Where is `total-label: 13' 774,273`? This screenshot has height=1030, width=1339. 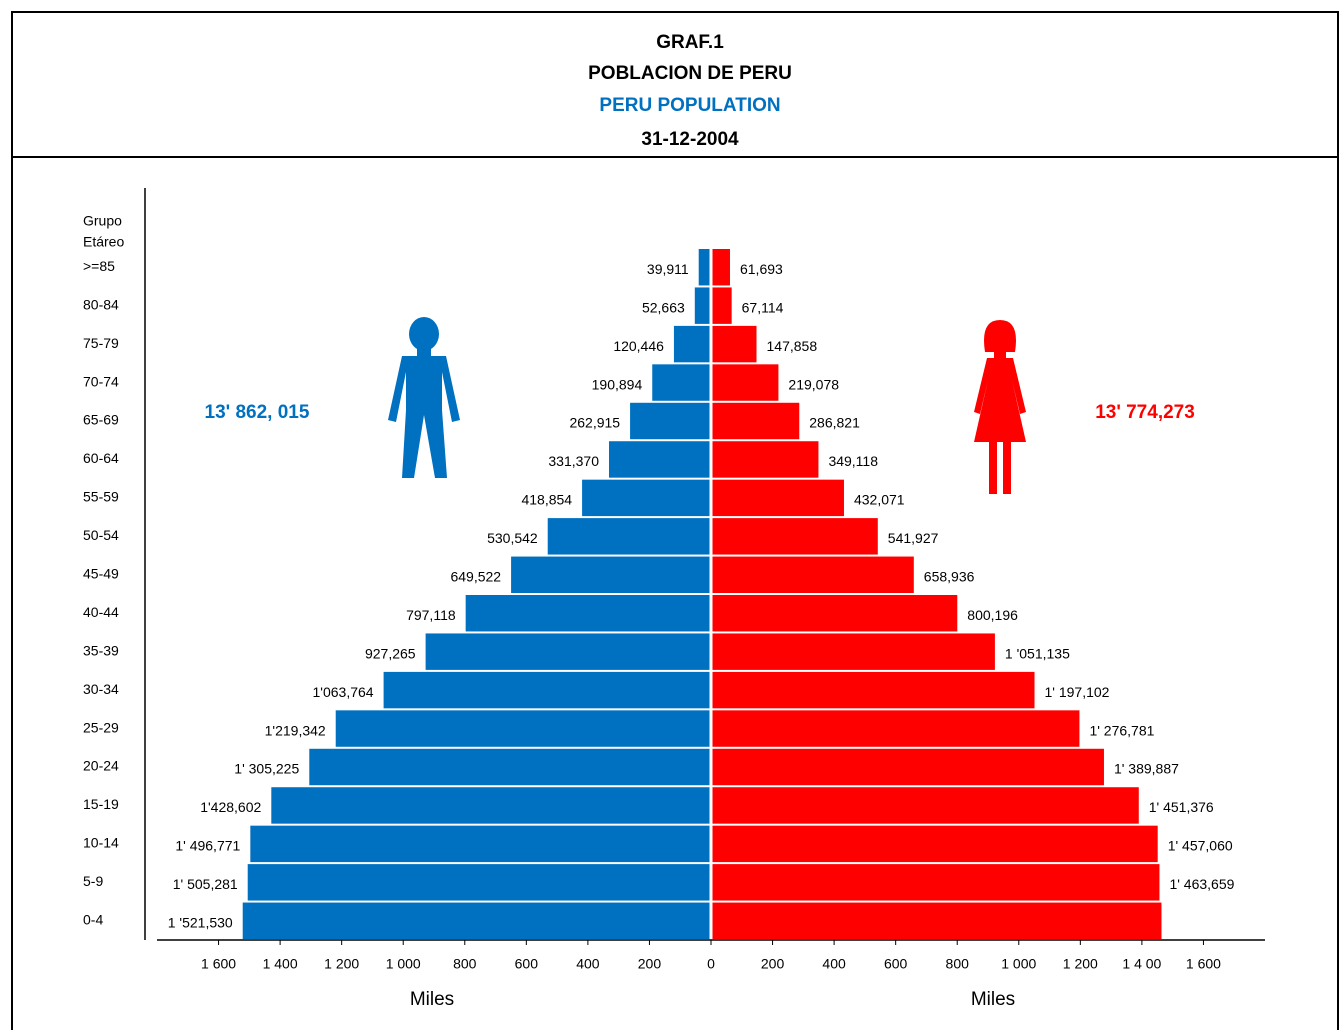 total-label: 13' 774,273 is located at coordinates (1145, 412).